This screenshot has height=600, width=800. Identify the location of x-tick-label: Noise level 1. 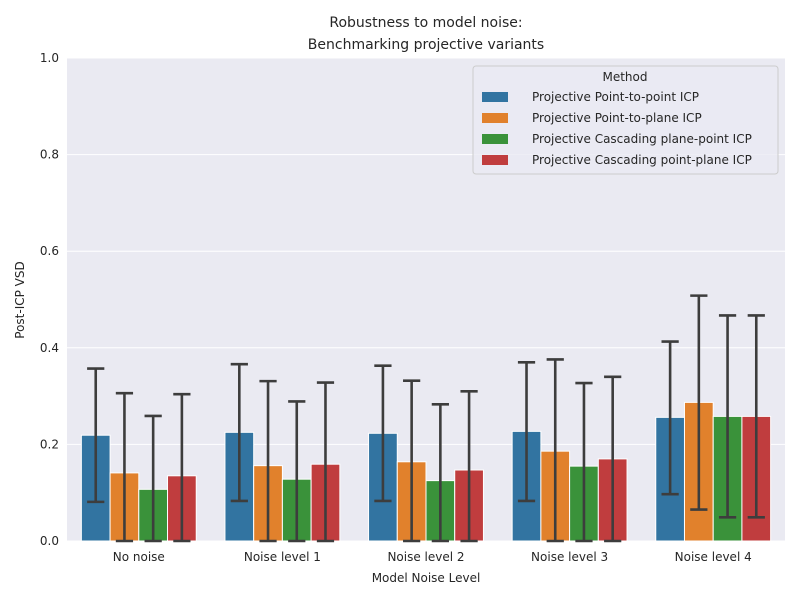
(282, 557).